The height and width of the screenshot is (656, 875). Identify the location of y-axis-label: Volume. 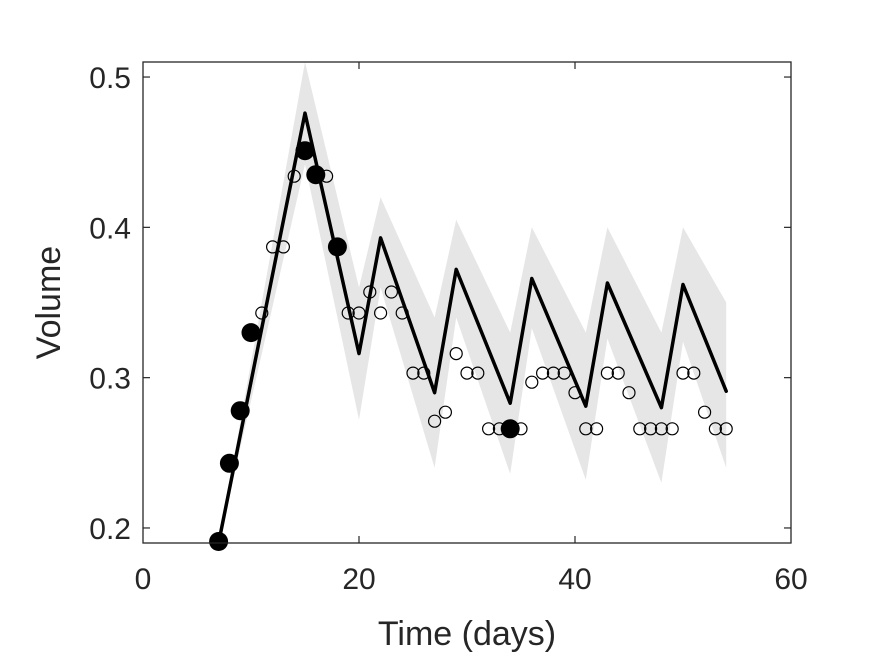
(49, 302).